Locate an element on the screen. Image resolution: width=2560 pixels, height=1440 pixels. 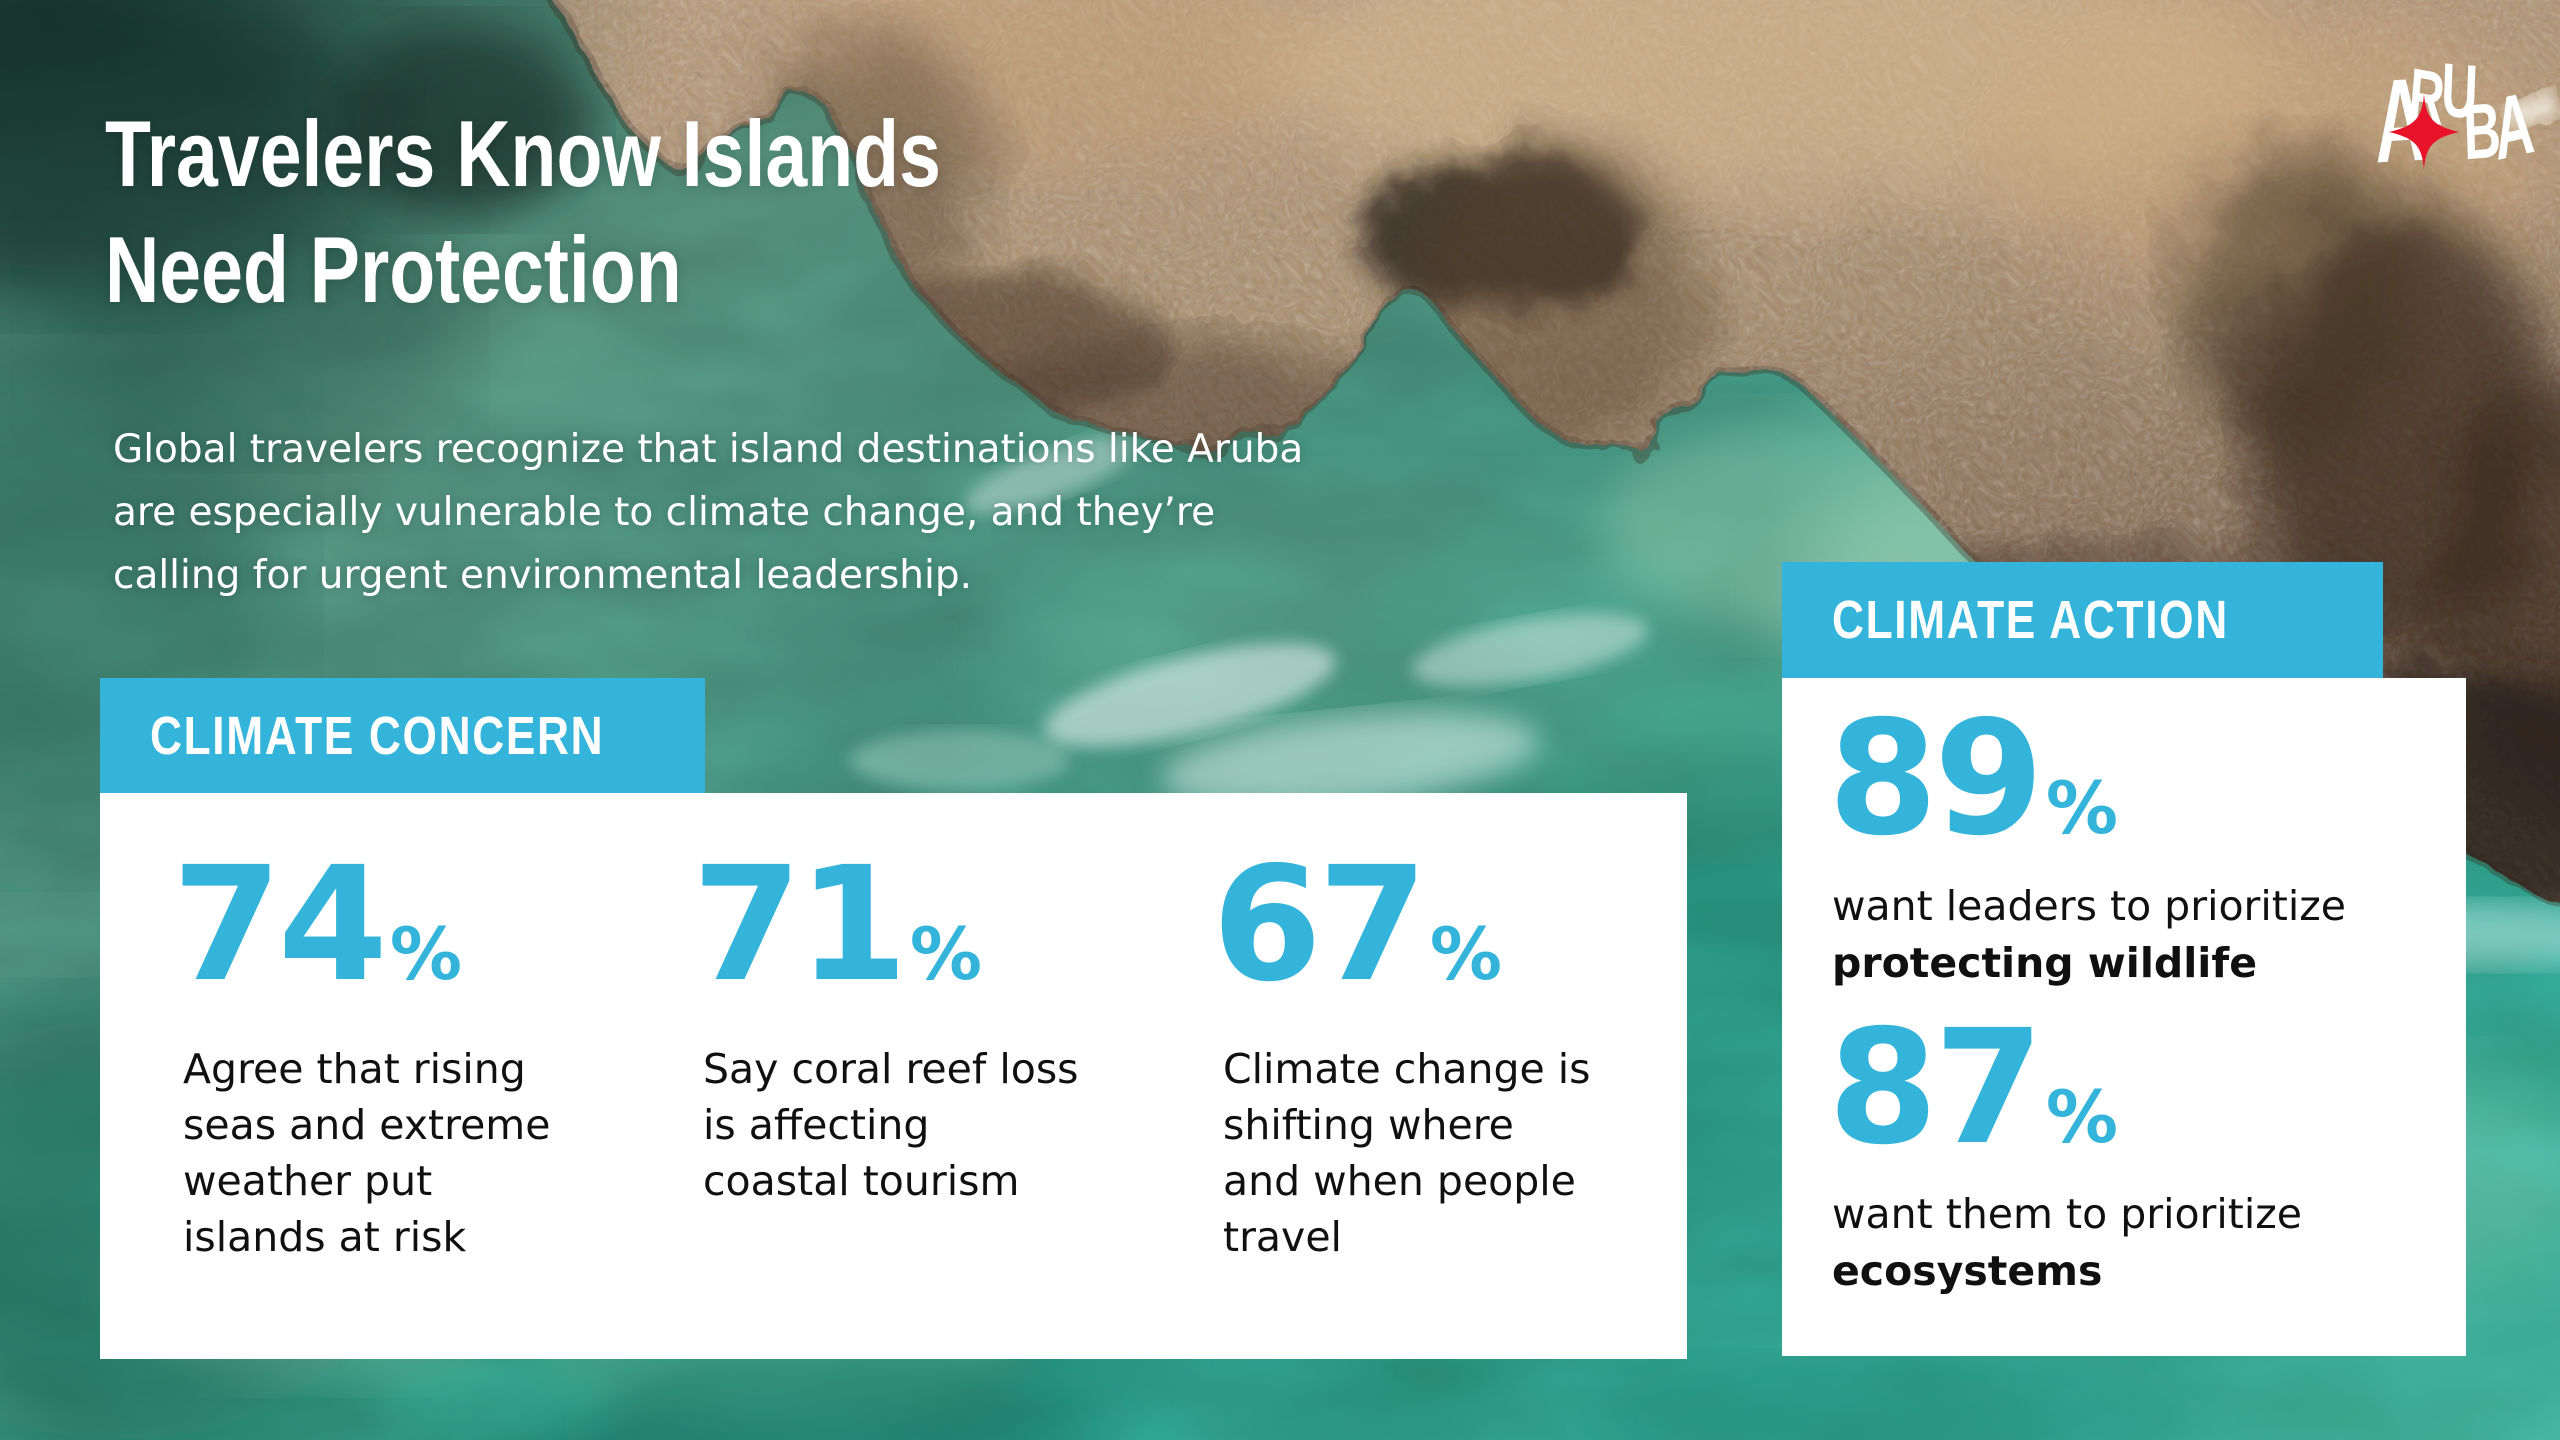
aruba-logo: A R U B A is located at coordinates (2448, 118).